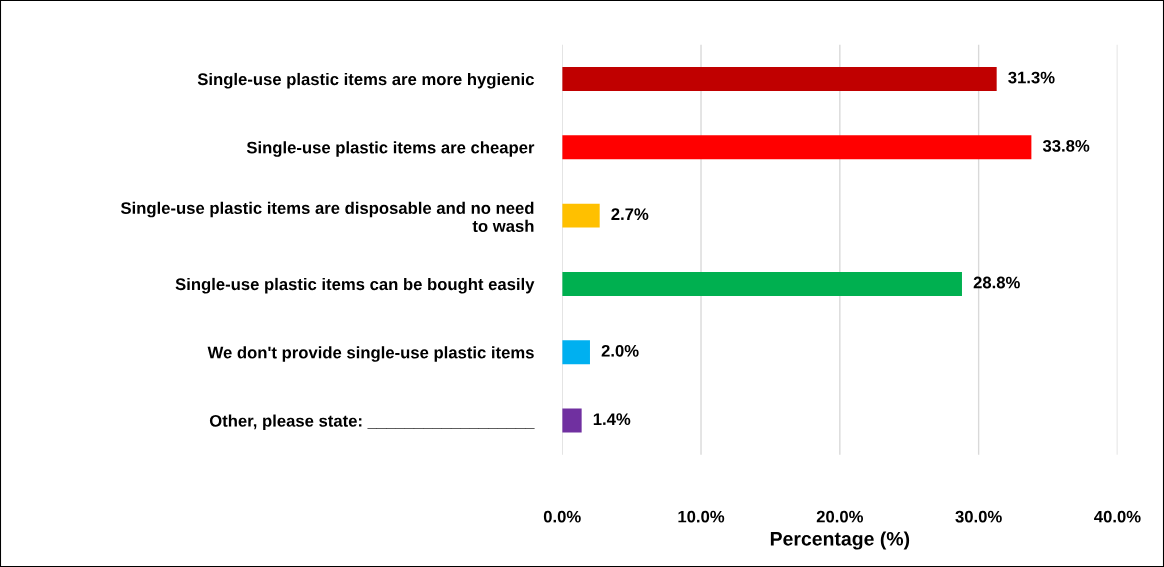 The height and width of the screenshot is (567, 1164). What do you see at coordinates (620, 350) in the screenshot?
I see `data-label: 2.0%` at bounding box center [620, 350].